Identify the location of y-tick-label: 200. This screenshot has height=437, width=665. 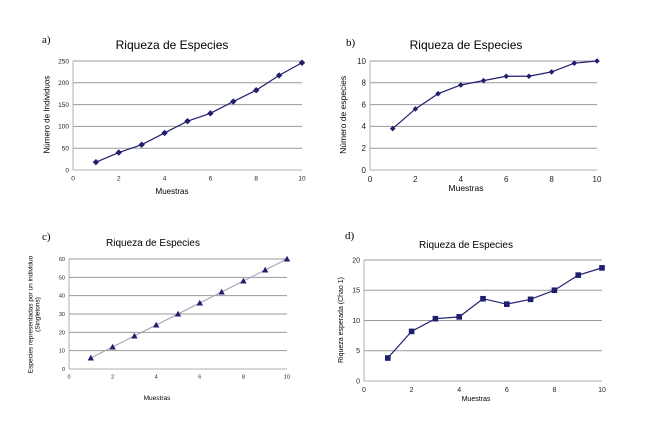
(63, 83).